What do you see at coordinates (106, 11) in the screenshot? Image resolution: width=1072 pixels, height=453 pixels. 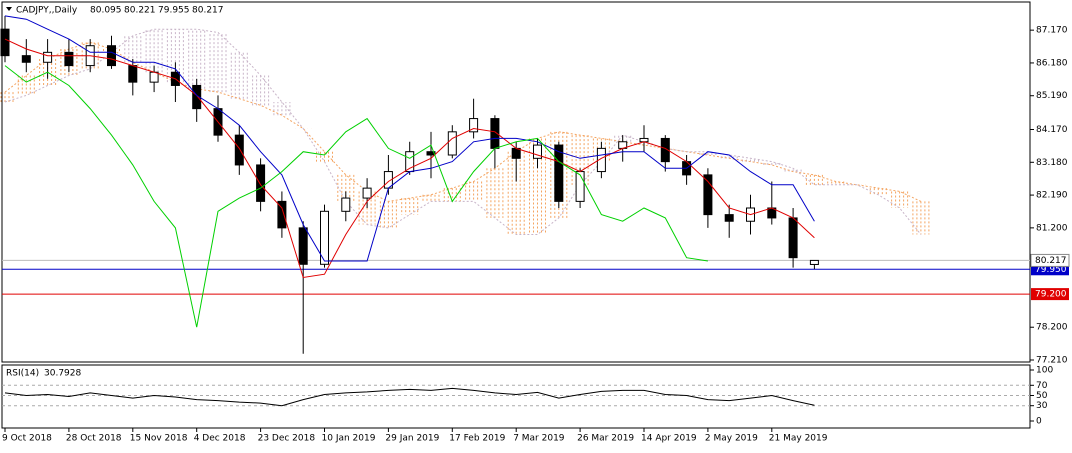 I see `header-open: 80.095` at bounding box center [106, 11].